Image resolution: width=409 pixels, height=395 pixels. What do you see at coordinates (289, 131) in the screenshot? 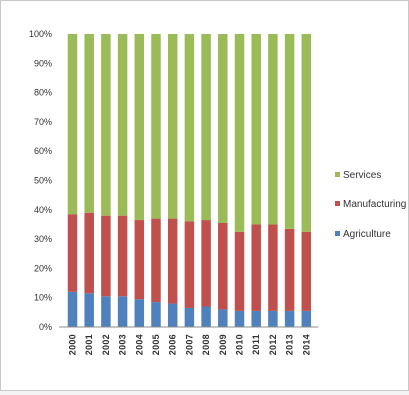
I see `bar-segment-services-2013` at bounding box center [289, 131].